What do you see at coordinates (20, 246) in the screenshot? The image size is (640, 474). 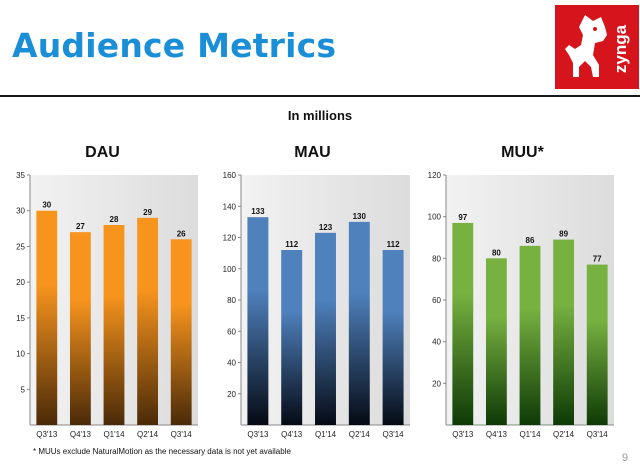 I see `y-tick-label: 25` at bounding box center [20, 246].